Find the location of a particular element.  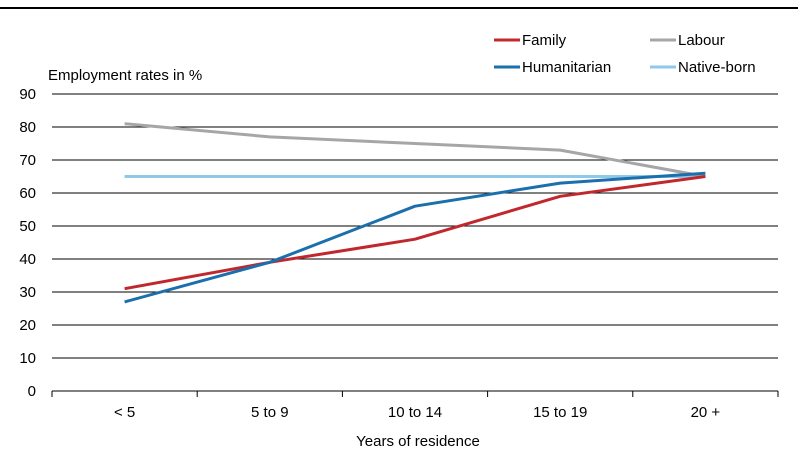

legend-label-family: Family is located at coordinates (544, 40).